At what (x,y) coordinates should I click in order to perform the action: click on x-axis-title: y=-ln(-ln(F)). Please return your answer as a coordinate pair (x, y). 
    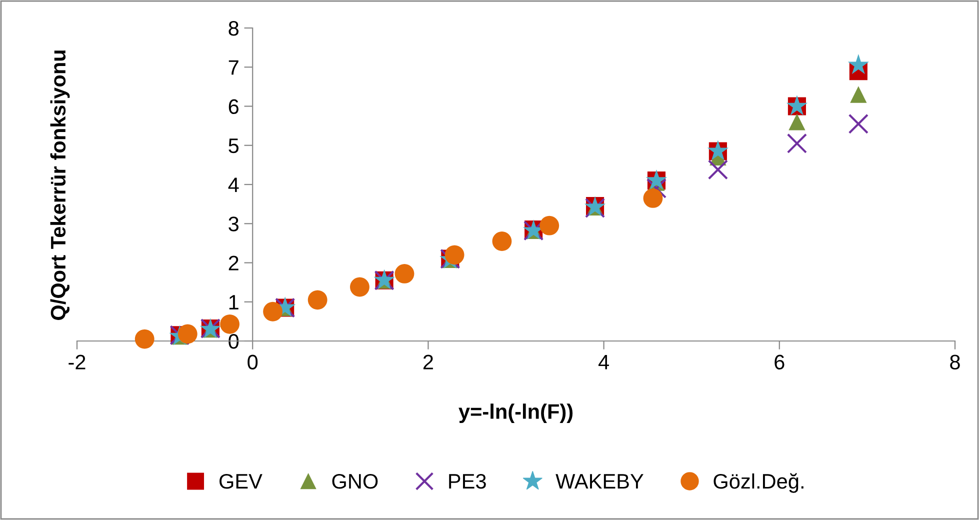
    Looking at the image, I should click on (515, 414).